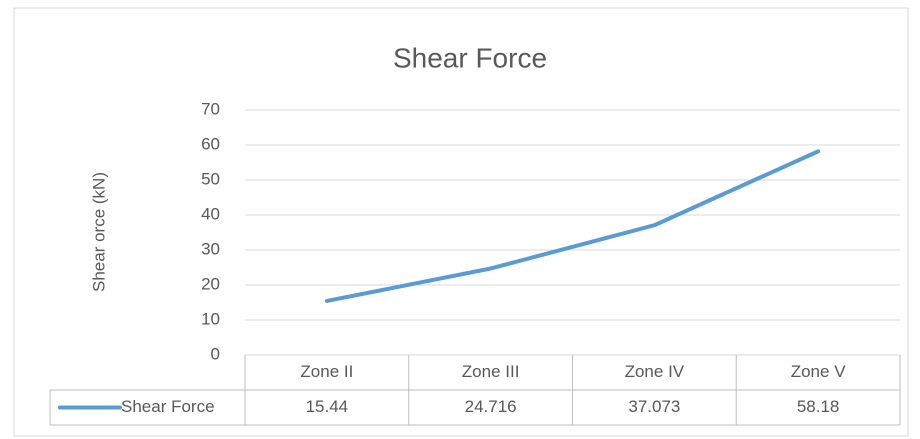  What do you see at coordinates (210, 213) in the screenshot?
I see `y-tick-label: 40` at bounding box center [210, 213].